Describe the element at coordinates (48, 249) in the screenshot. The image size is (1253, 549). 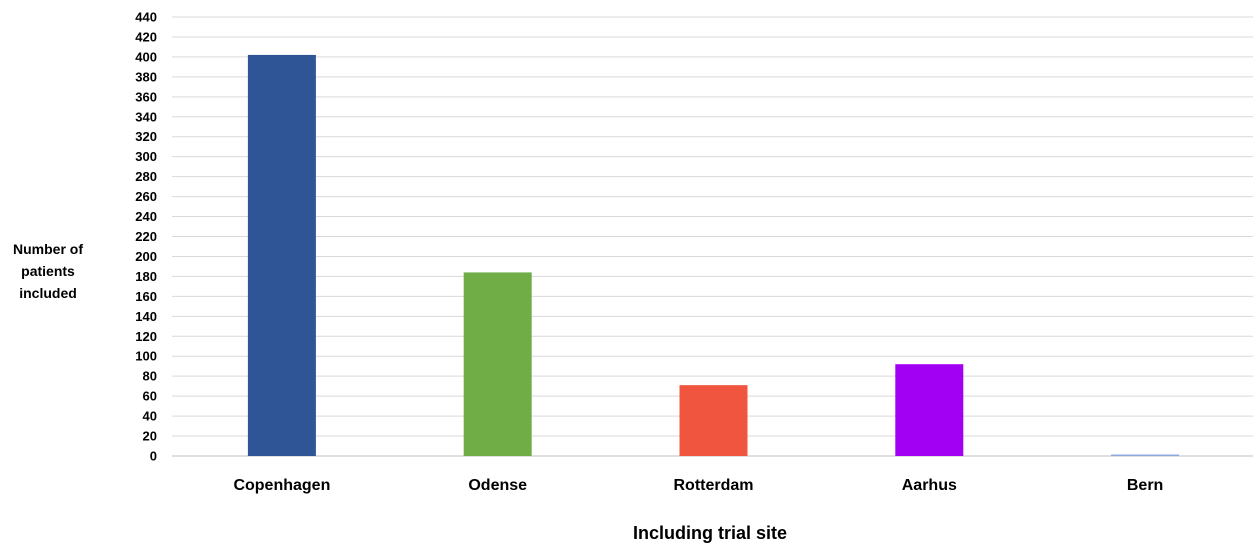
I see `y-axis-label-line-1: Number of` at that location.